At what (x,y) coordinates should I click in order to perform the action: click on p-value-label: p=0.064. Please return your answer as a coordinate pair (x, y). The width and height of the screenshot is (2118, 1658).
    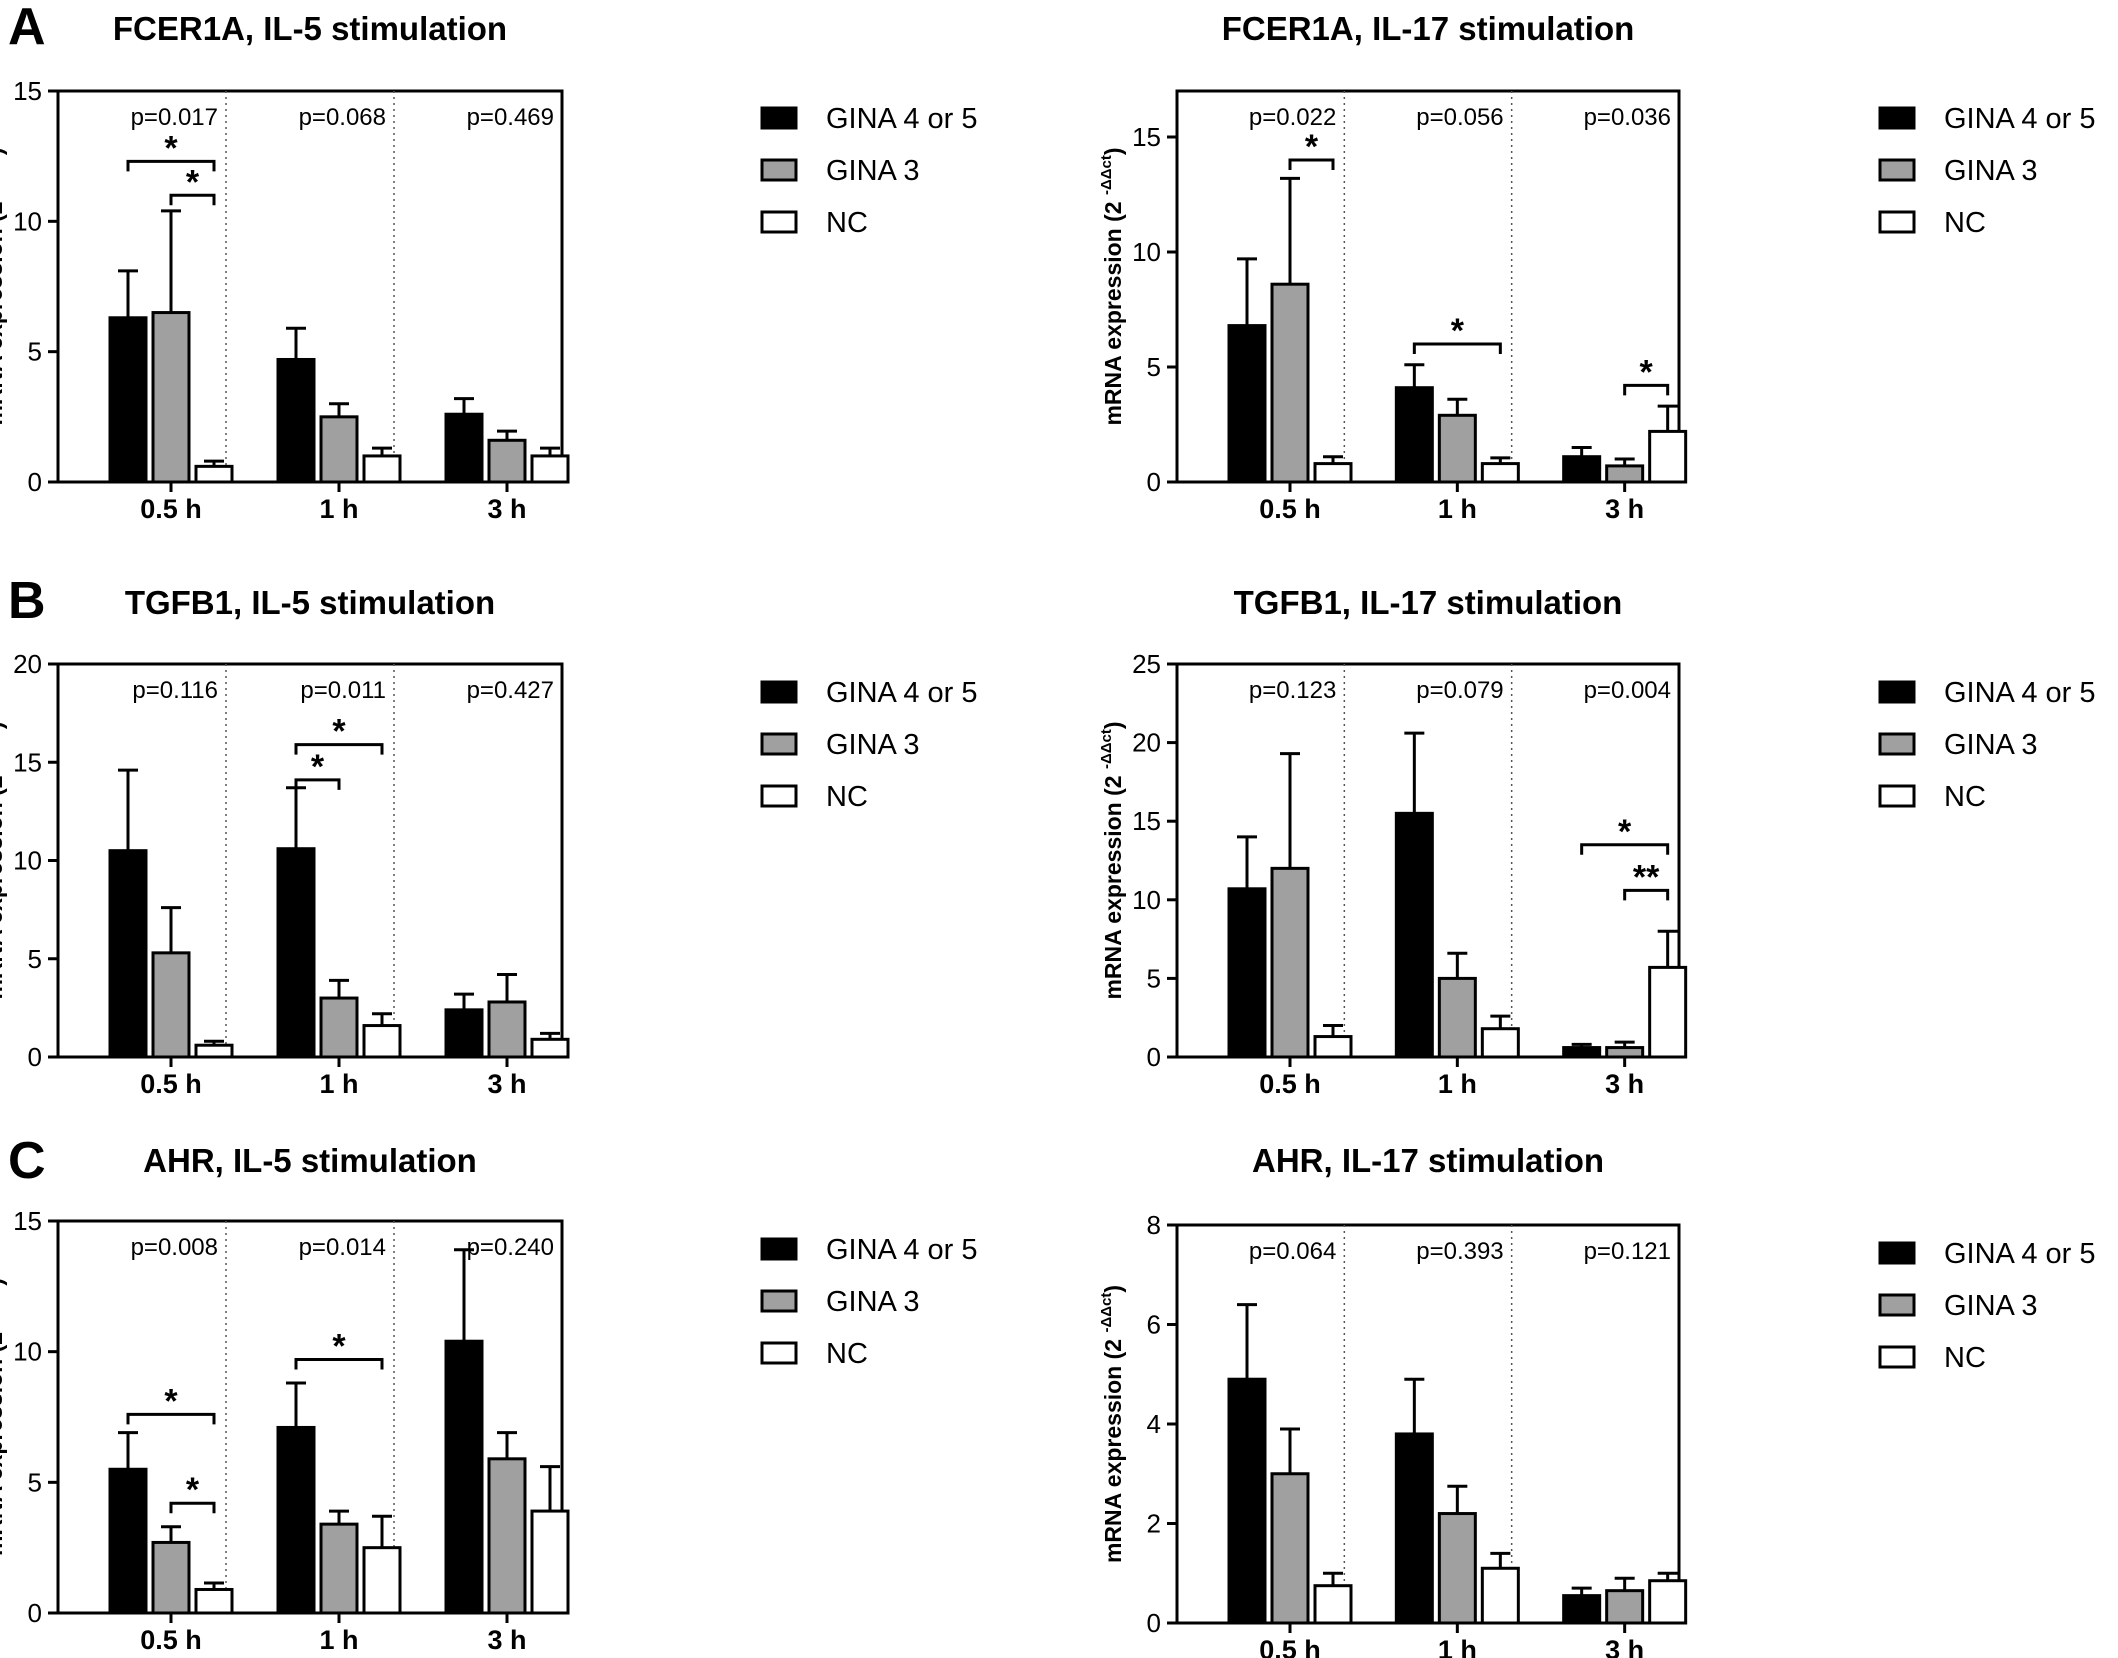
    Looking at the image, I should click on (1292, 1251).